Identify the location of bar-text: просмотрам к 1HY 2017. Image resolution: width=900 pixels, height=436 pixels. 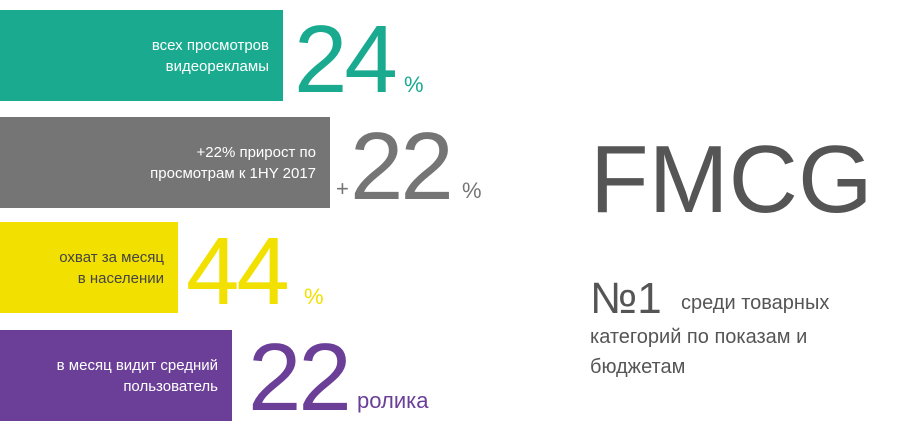
(233, 173).